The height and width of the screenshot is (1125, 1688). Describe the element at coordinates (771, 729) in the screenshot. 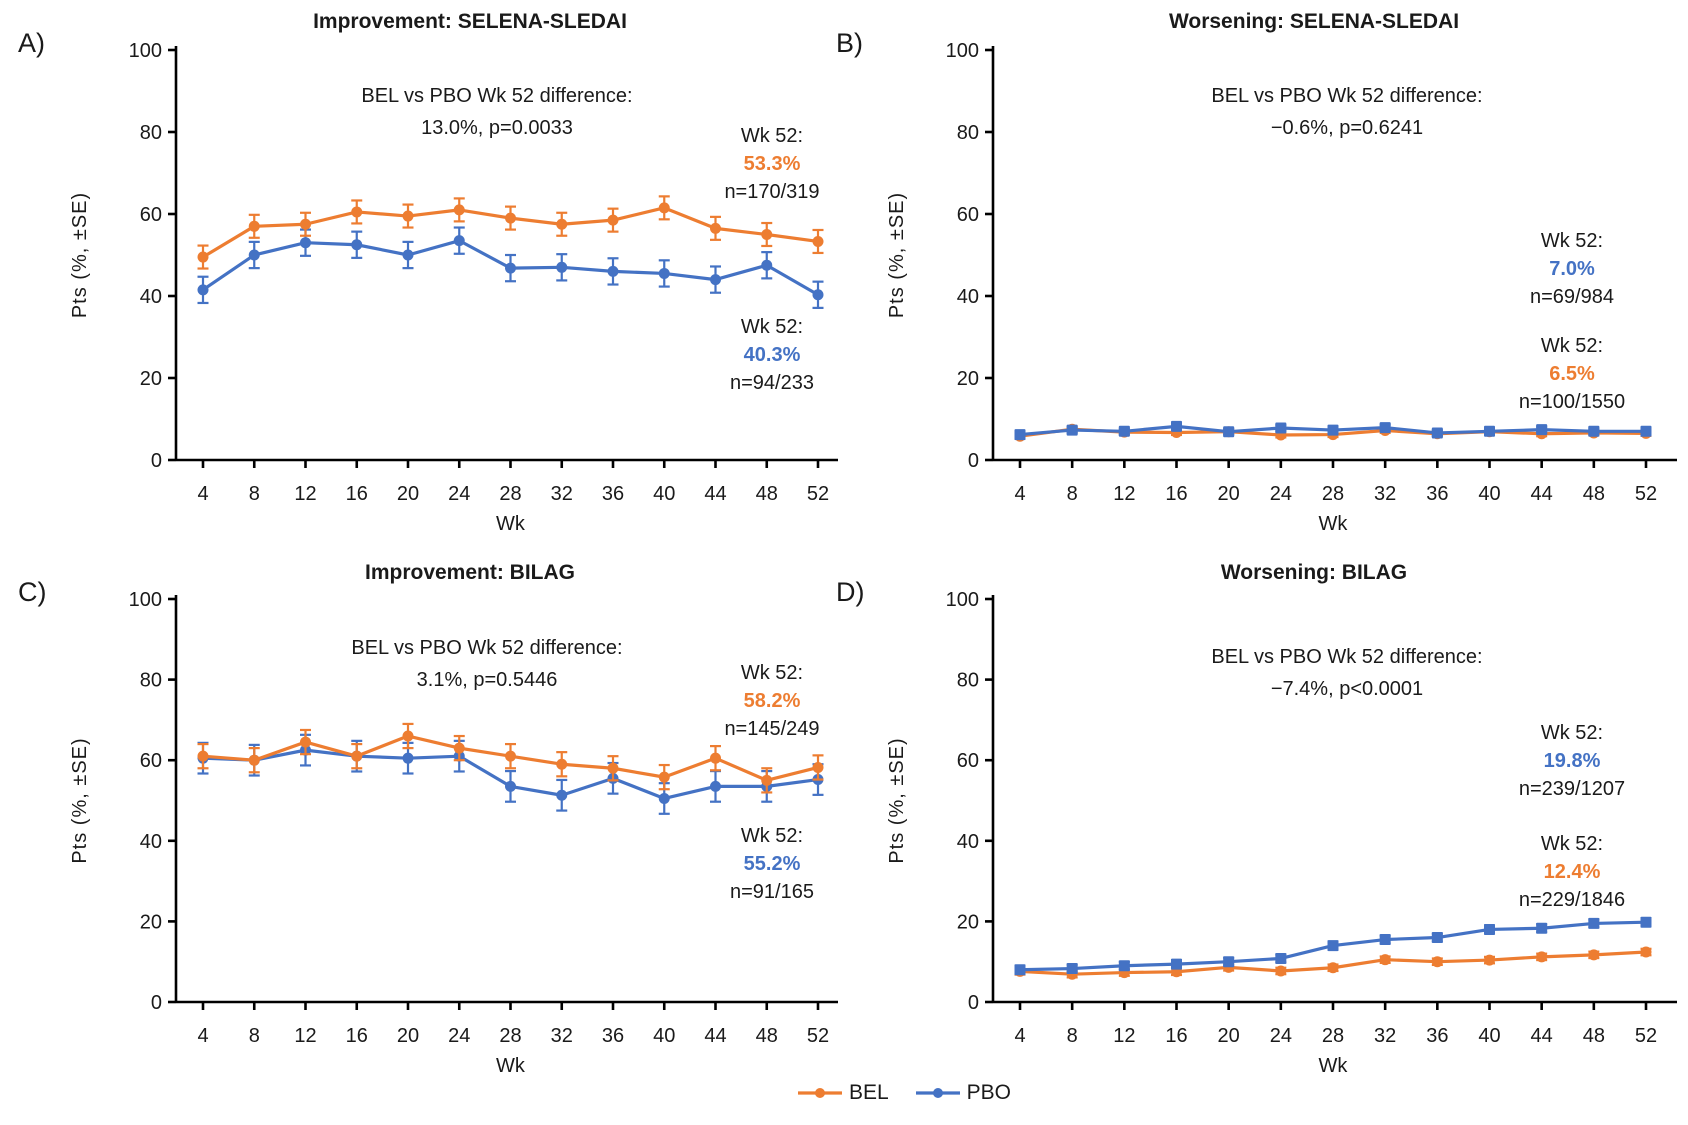

I see `callout-c-bel-line-2: n=145/249` at that location.